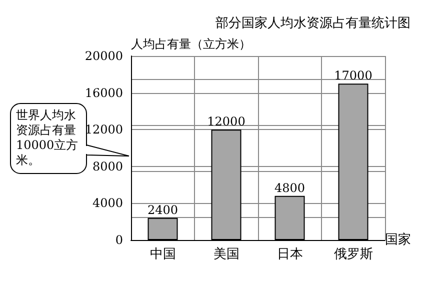 The height and width of the screenshot is (284, 439). Describe the element at coordinates (48, 138) in the screenshot. I see `text: 世界人均水资源占有量10000立方米。` at that location.